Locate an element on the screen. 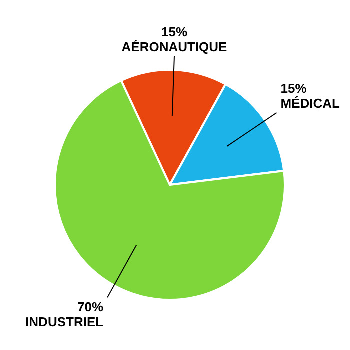  data-label: 70% is located at coordinates (91, 307).